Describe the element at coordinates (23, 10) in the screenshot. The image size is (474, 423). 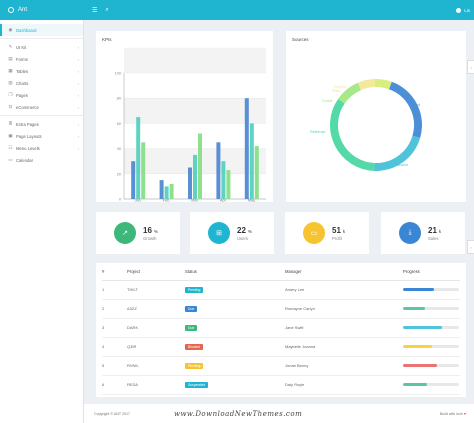
I see `brand-name: Ant` at that location.